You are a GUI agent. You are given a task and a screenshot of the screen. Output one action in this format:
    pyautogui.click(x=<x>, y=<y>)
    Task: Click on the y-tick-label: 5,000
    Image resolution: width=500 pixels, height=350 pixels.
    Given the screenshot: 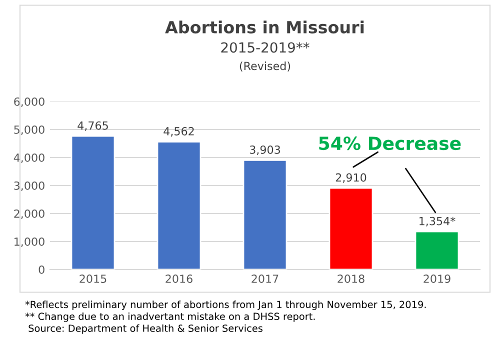 What is the action you would take?
    pyautogui.click(x=29, y=130)
    